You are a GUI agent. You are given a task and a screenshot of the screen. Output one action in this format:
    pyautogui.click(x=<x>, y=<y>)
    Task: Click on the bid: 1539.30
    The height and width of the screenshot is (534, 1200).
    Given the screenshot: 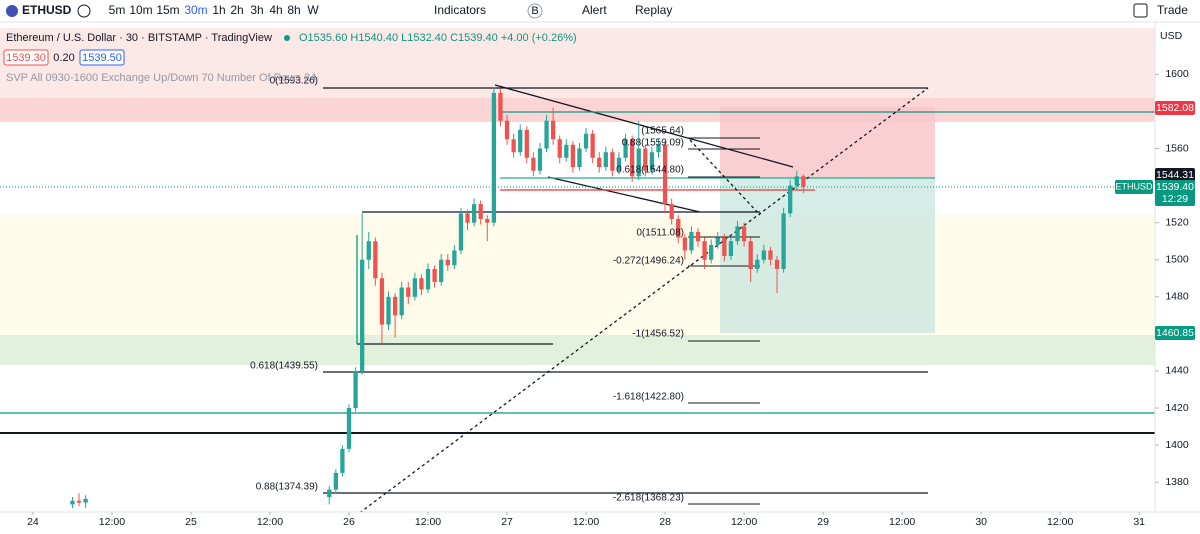 What is the action you would take?
    pyautogui.click(x=26, y=58)
    